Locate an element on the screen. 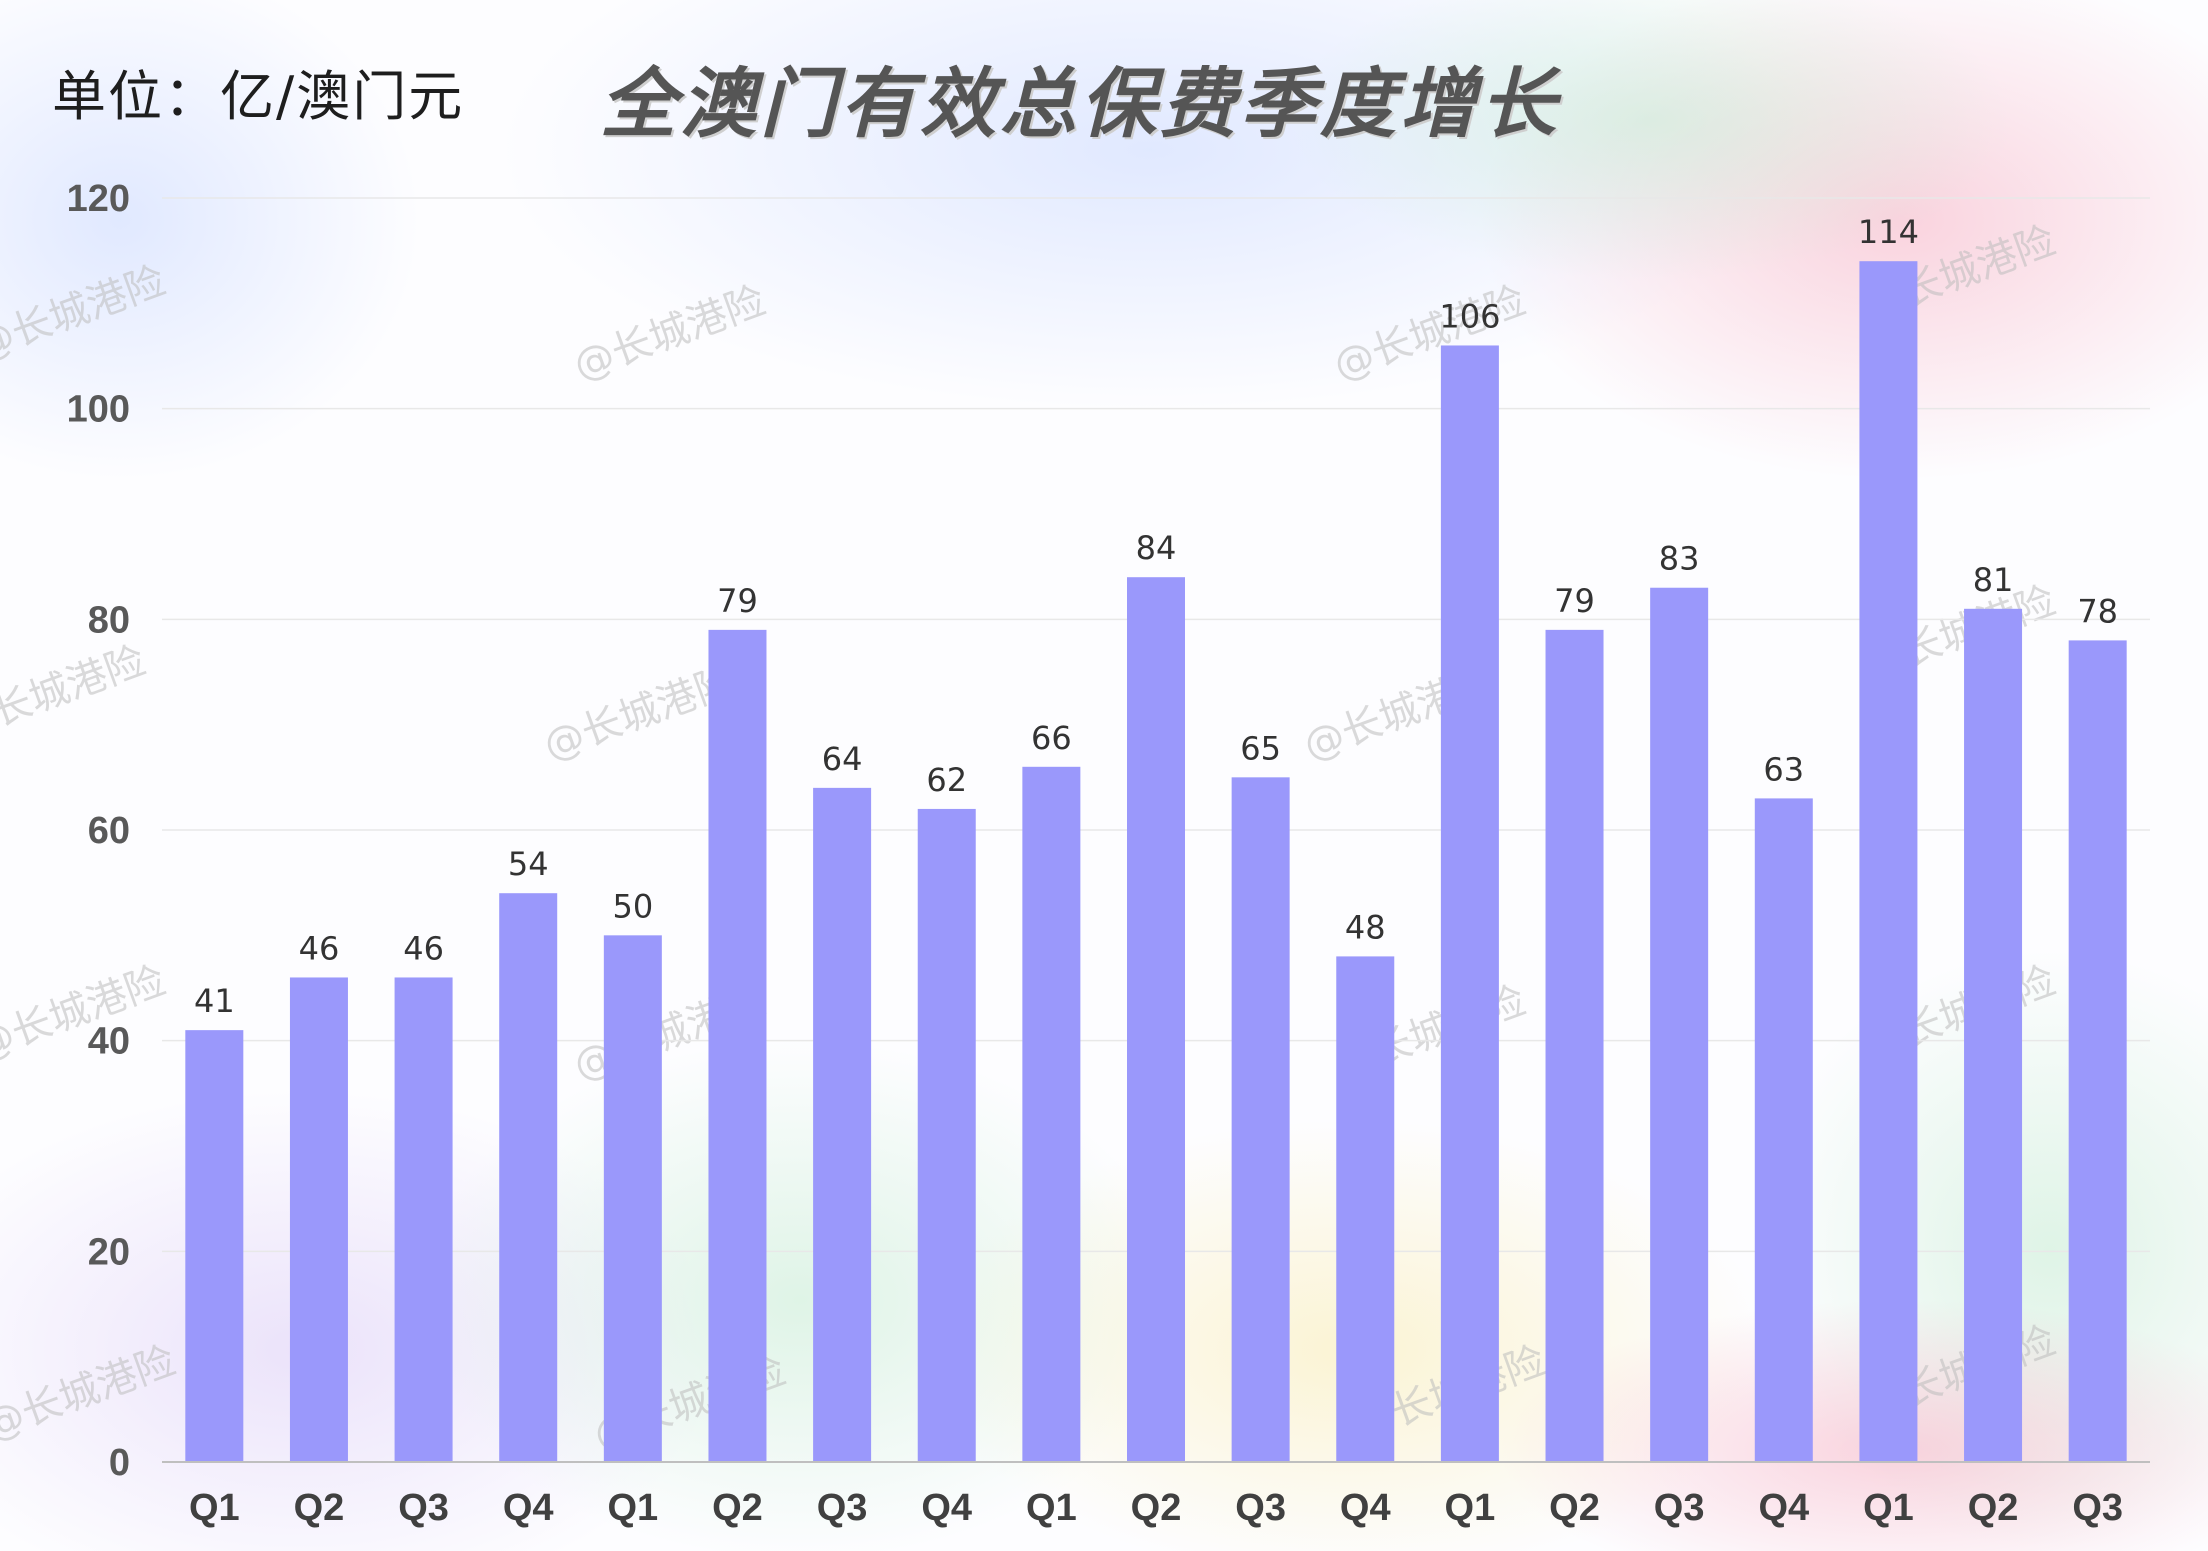 Image resolution: width=2208 pixels, height=1551 pixels. y-tick-label: 0 is located at coordinates (119, 1463).